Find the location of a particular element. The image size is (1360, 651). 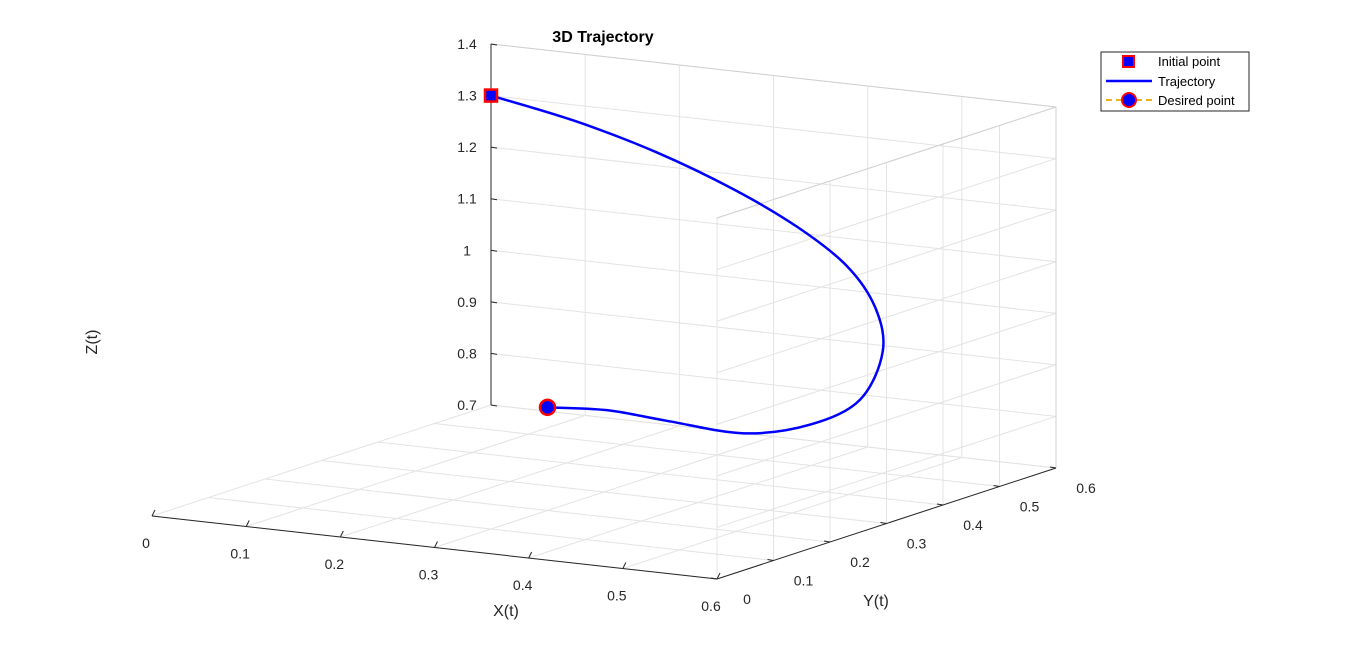

x-axis-label: X(t) is located at coordinates (506, 611).